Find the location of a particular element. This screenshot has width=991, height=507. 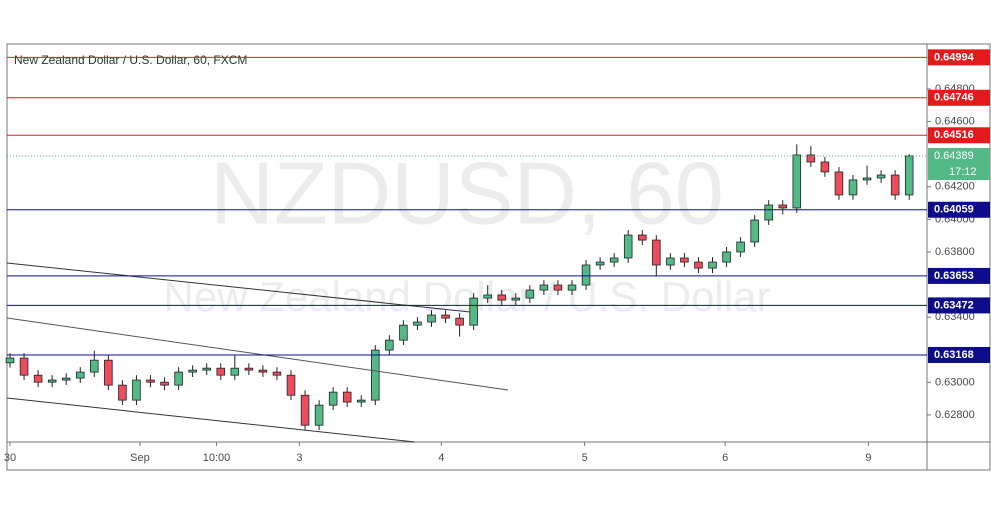

x-tick-label: Sep is located at coordinates (140, 458).